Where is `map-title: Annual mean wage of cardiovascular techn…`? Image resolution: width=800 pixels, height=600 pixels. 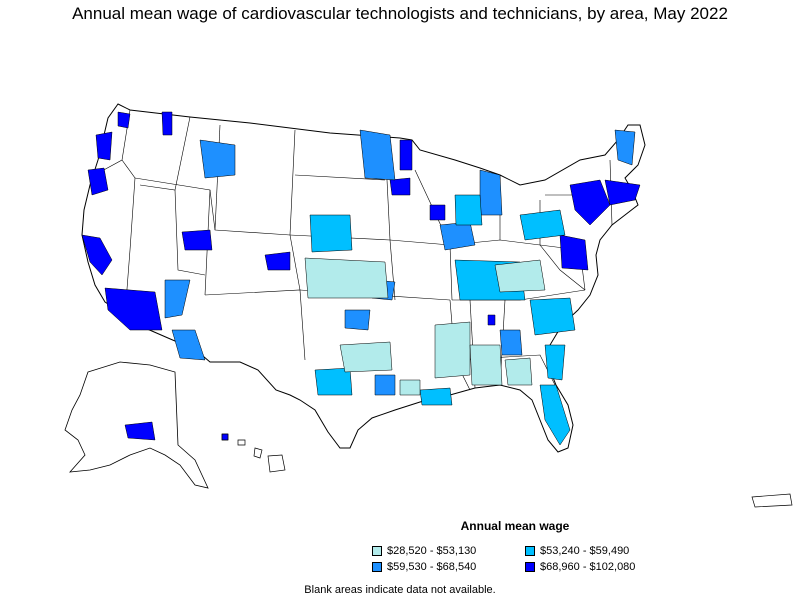 map-title: Annual mean wage of cardiovascular techn… is located at coordinates (400, 13).